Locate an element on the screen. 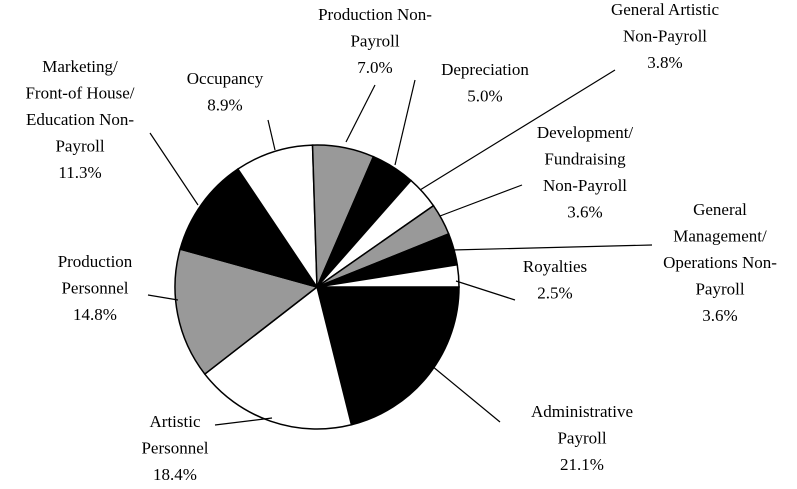 The width and height of the screenshot is (797, 489). slice-label: Occupancy is located at coordinates (225, 78).